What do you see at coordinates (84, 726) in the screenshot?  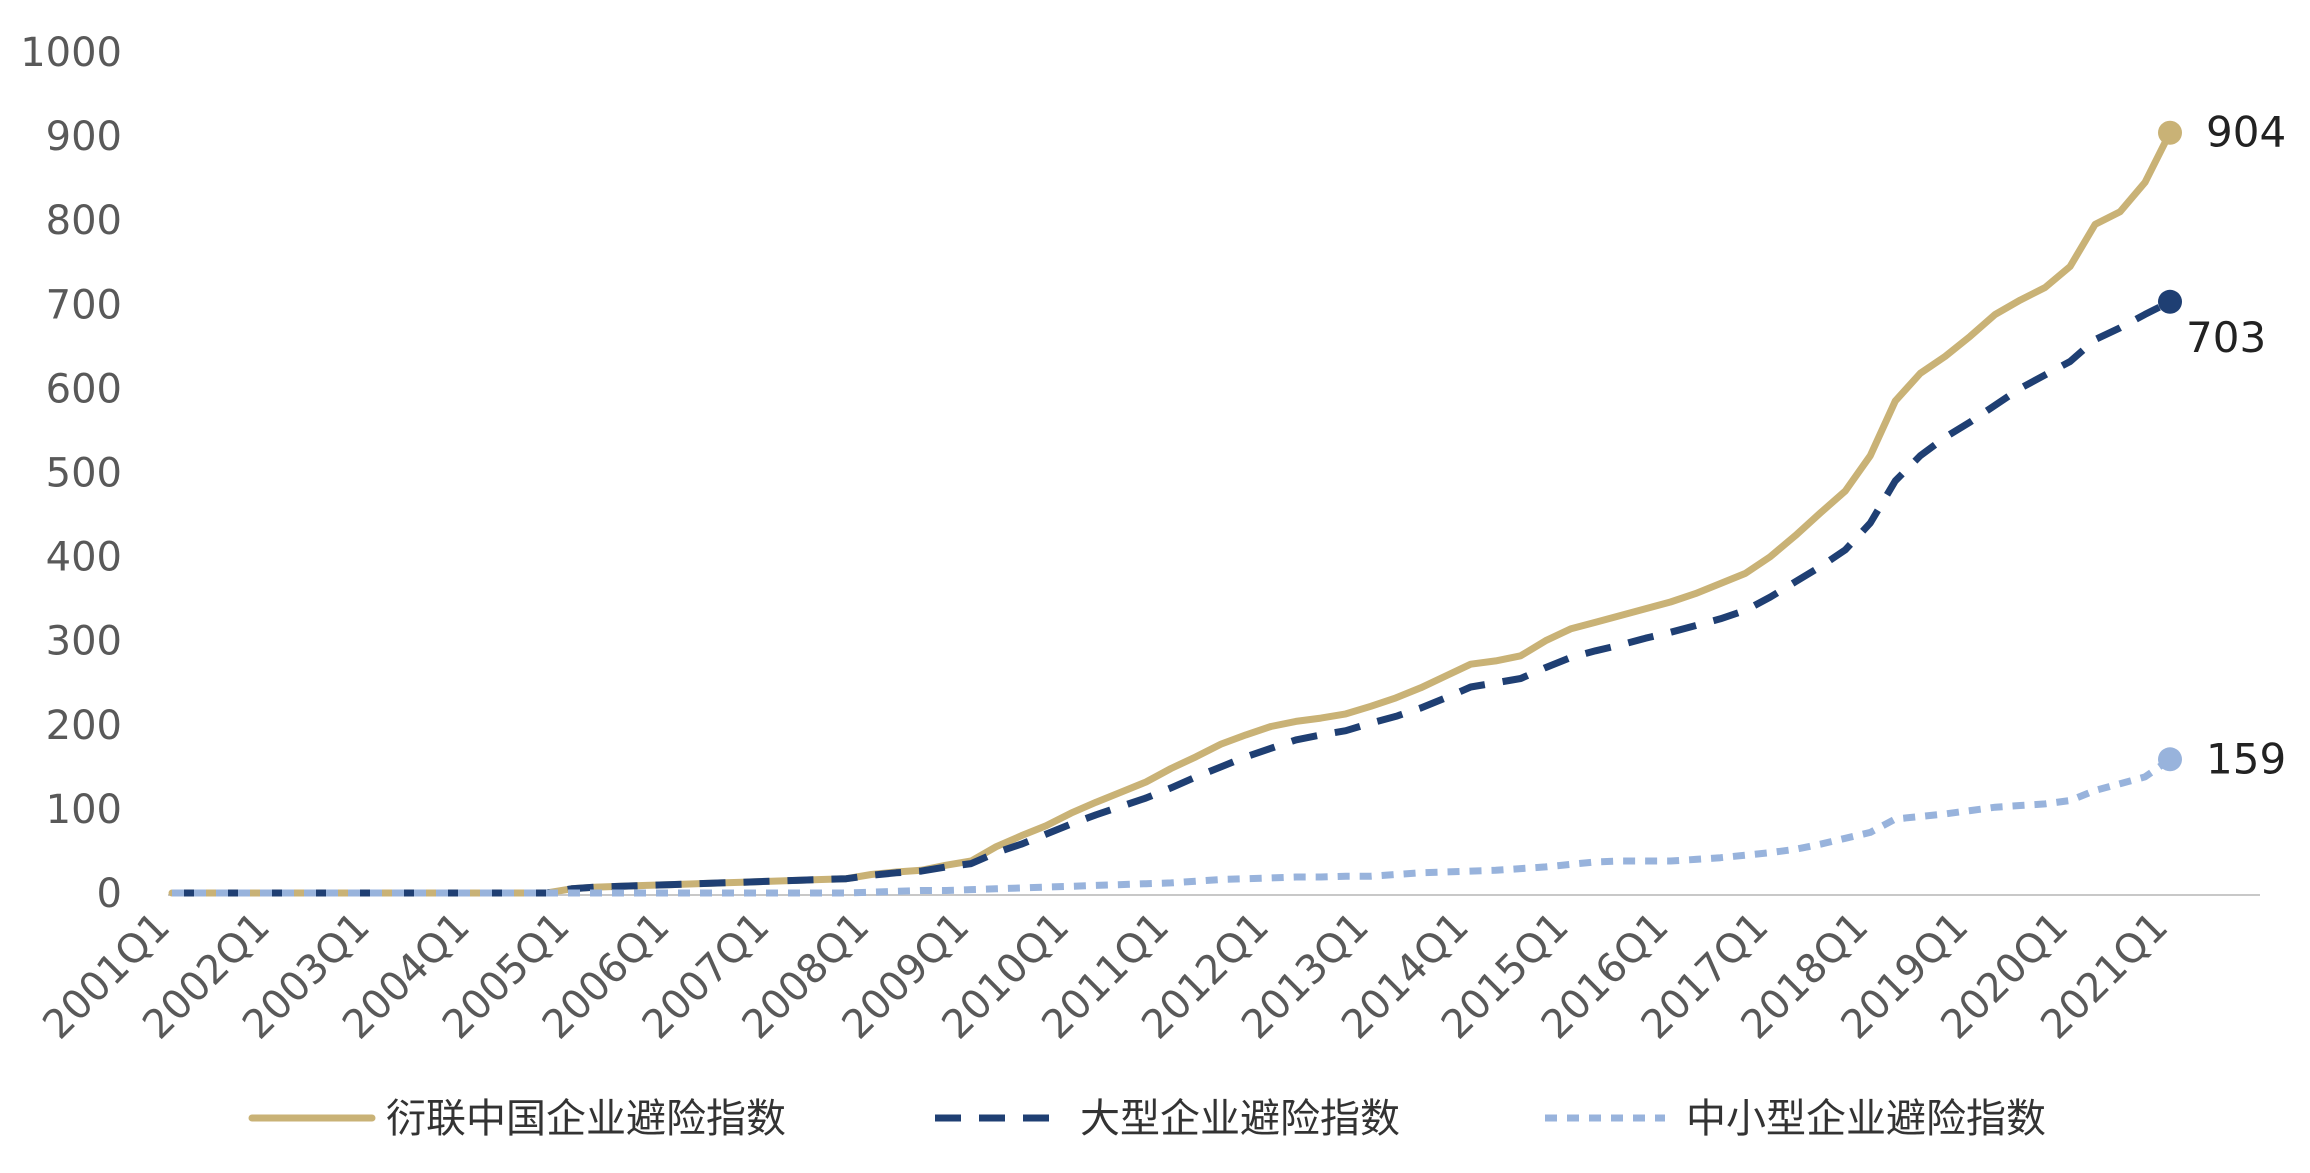 I see `y-tick-label: 200` at bounding box center [84, 726].